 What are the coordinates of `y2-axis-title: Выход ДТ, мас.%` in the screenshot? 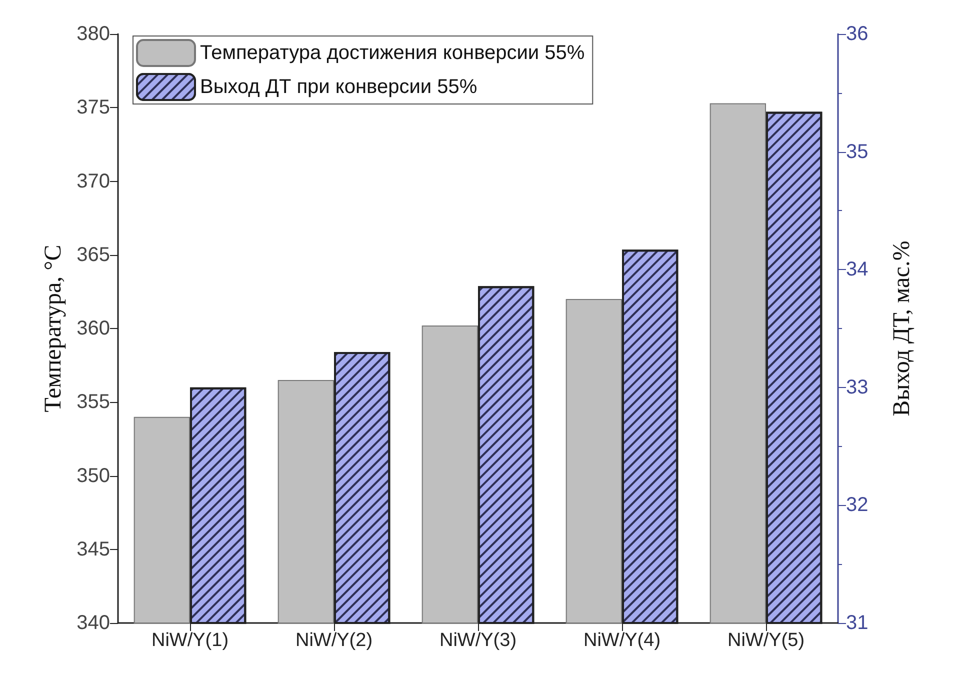 It's located at (902, 328).